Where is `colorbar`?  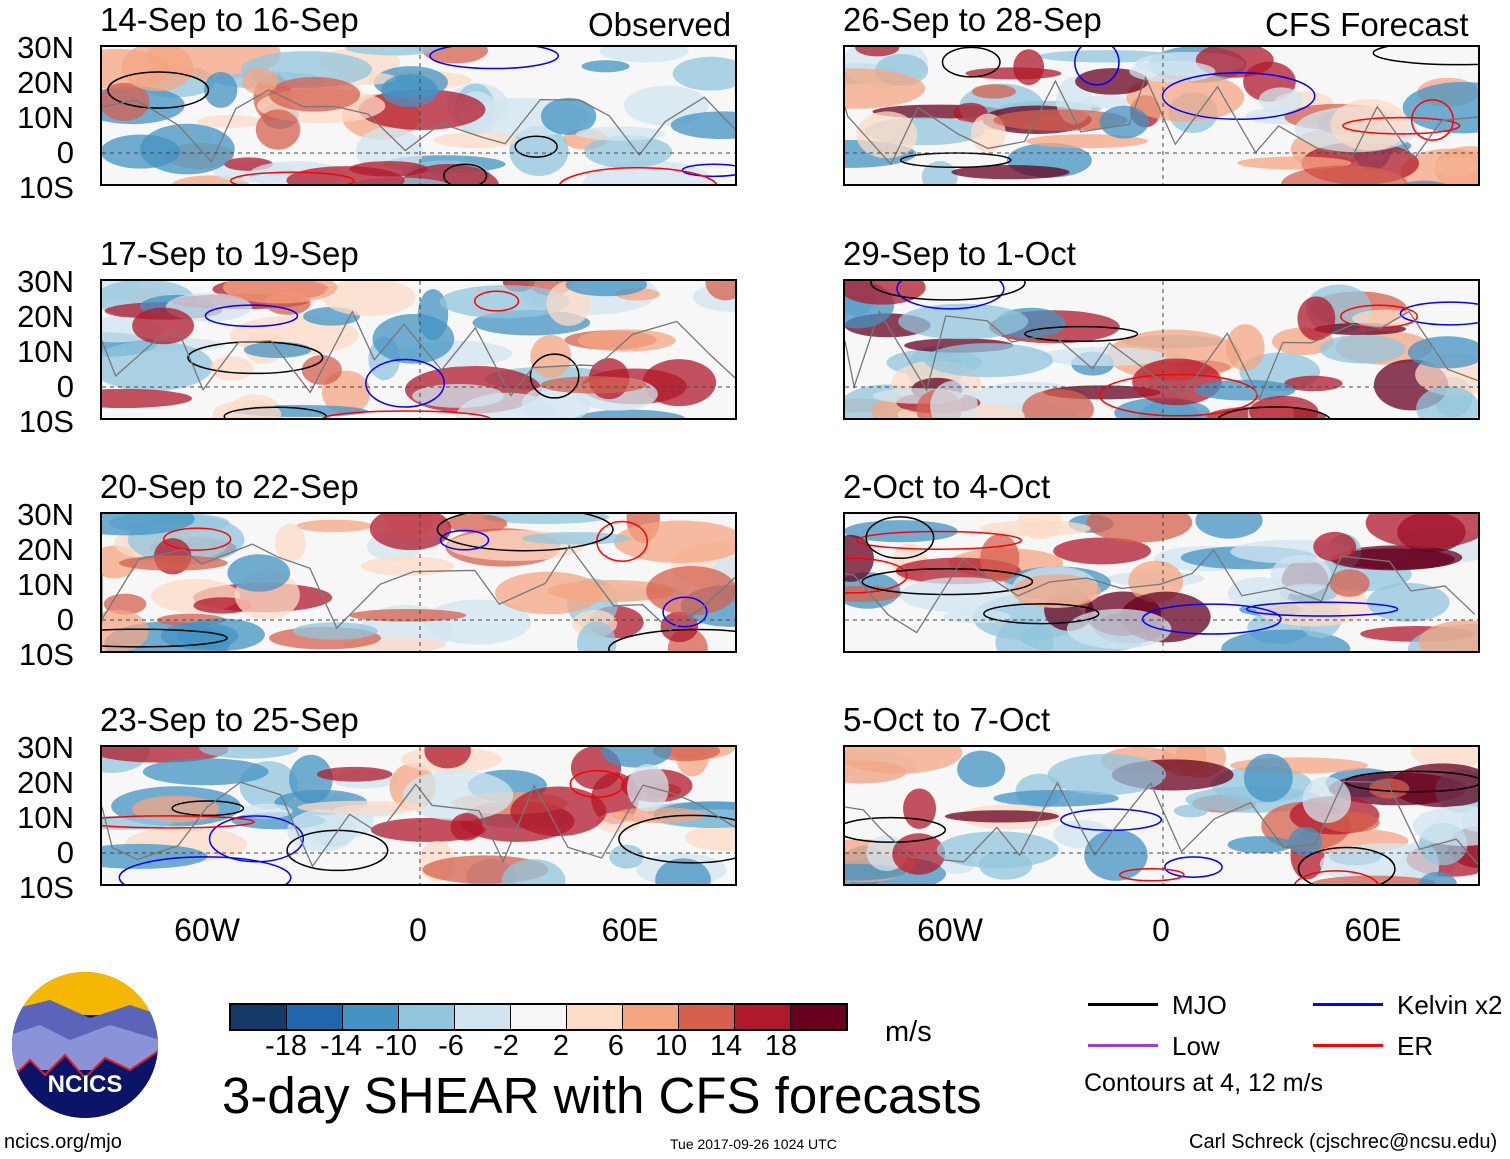 colorbar is located at coordinates (538, 1017).